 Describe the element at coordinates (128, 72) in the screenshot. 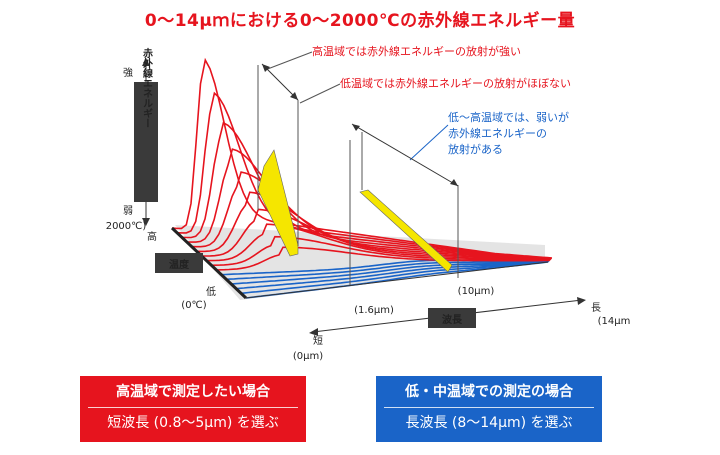

I see `energy-axis-top: 強` at that location.